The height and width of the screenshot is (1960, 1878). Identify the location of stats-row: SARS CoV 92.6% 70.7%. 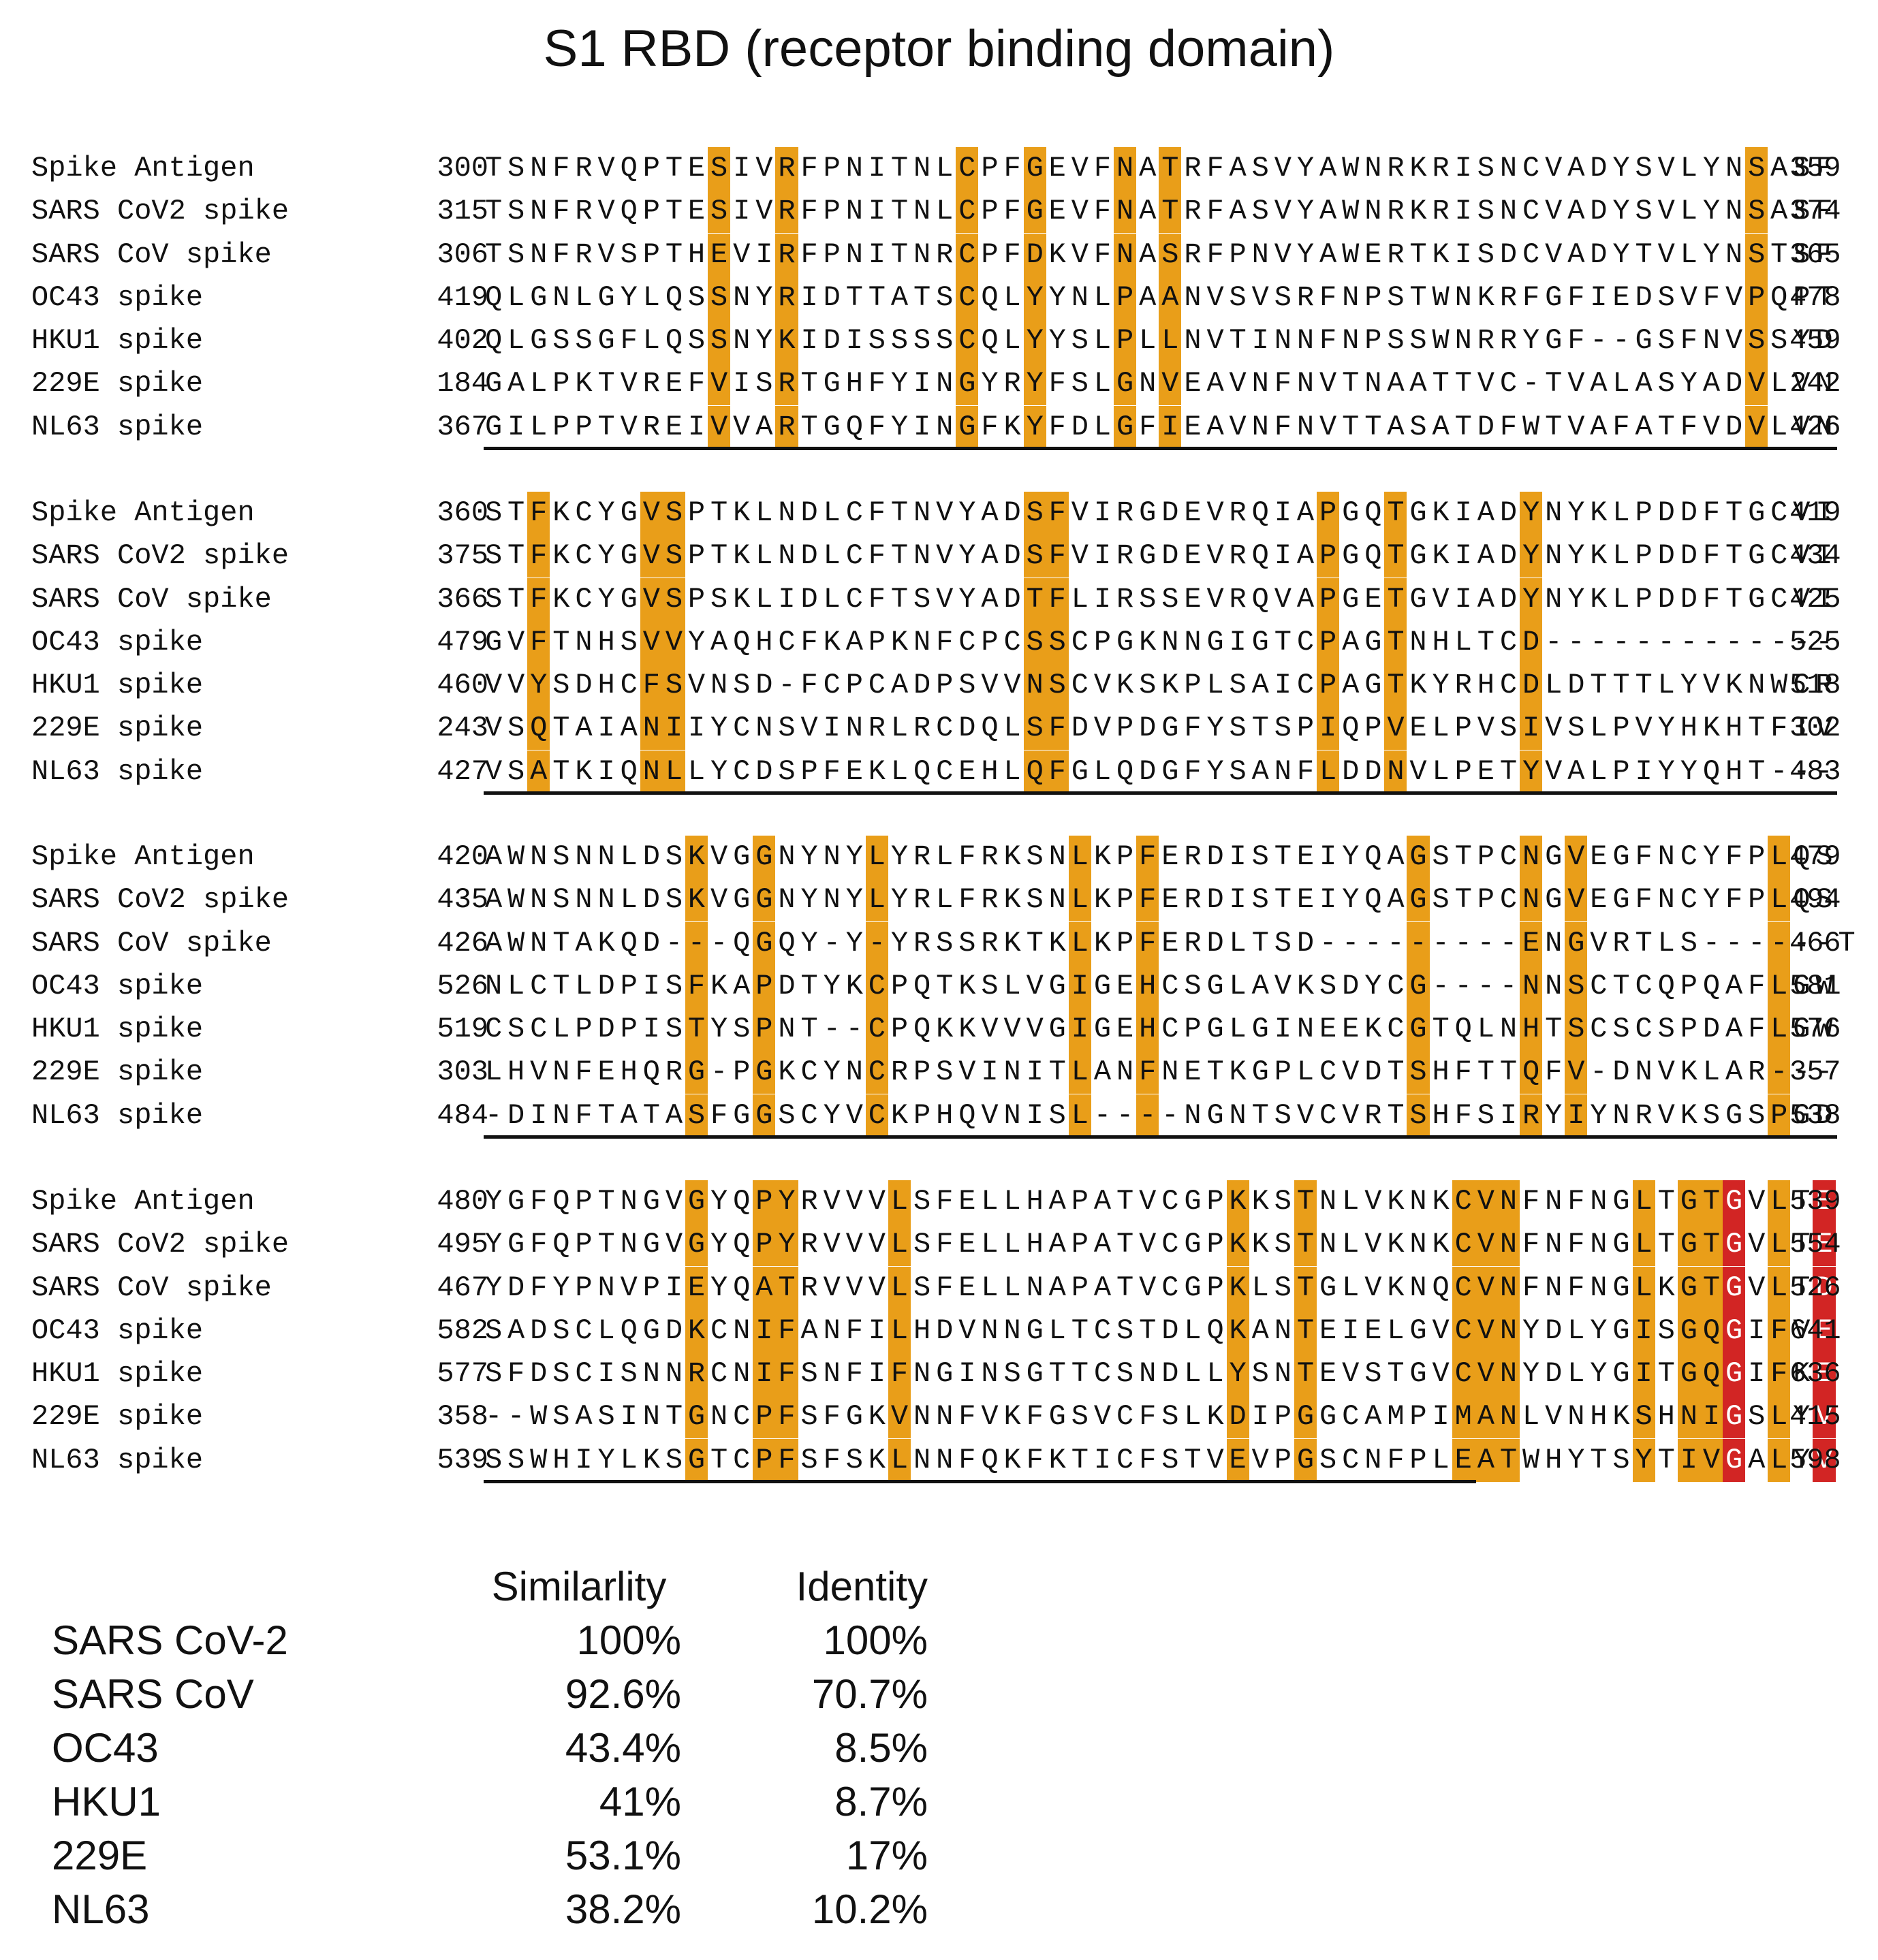
(477, 1694).